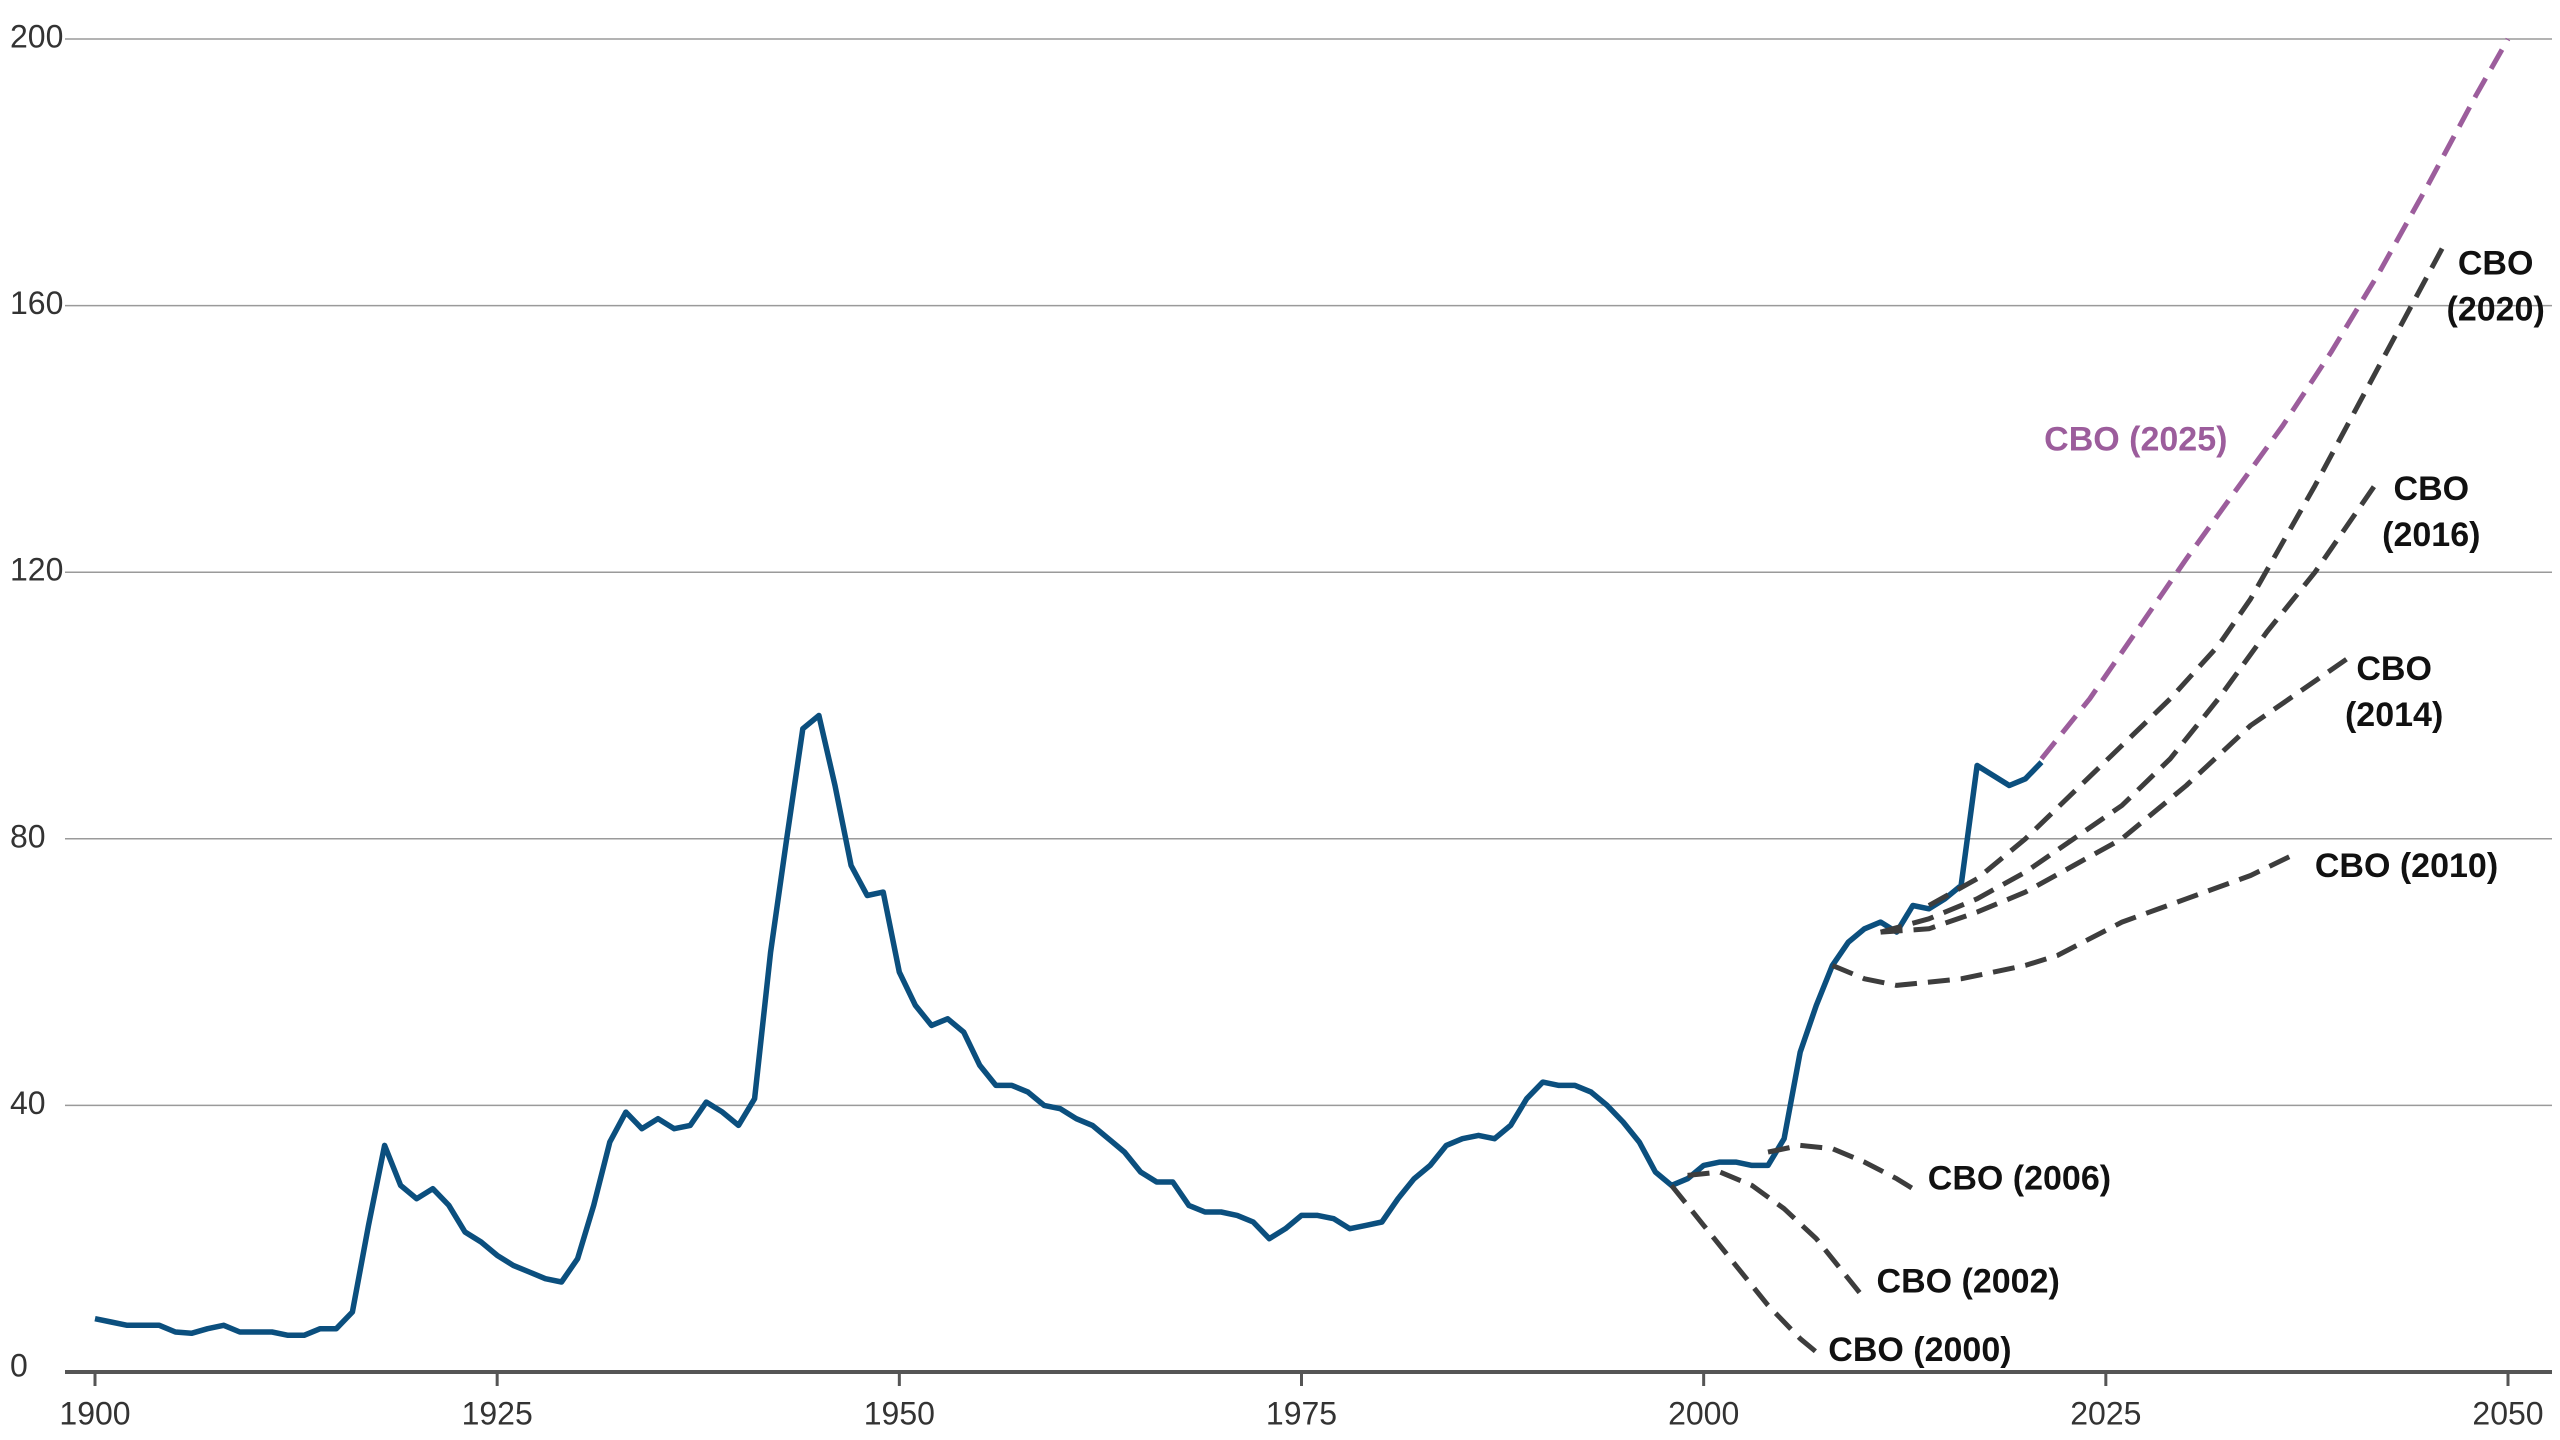  I want to click on series-label: CBO (2014), so click(2394, 692).